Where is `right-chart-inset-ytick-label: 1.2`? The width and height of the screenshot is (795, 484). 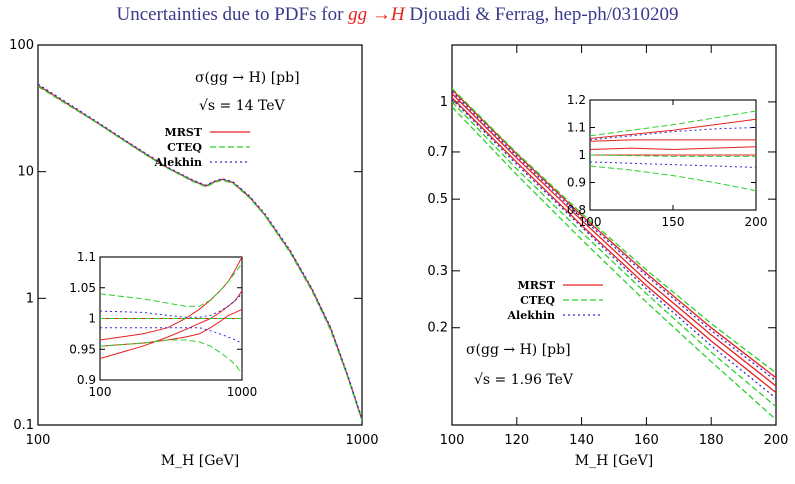
right-chart-inset-ytick-label: 1.2 is located at coordinates (576, 100).